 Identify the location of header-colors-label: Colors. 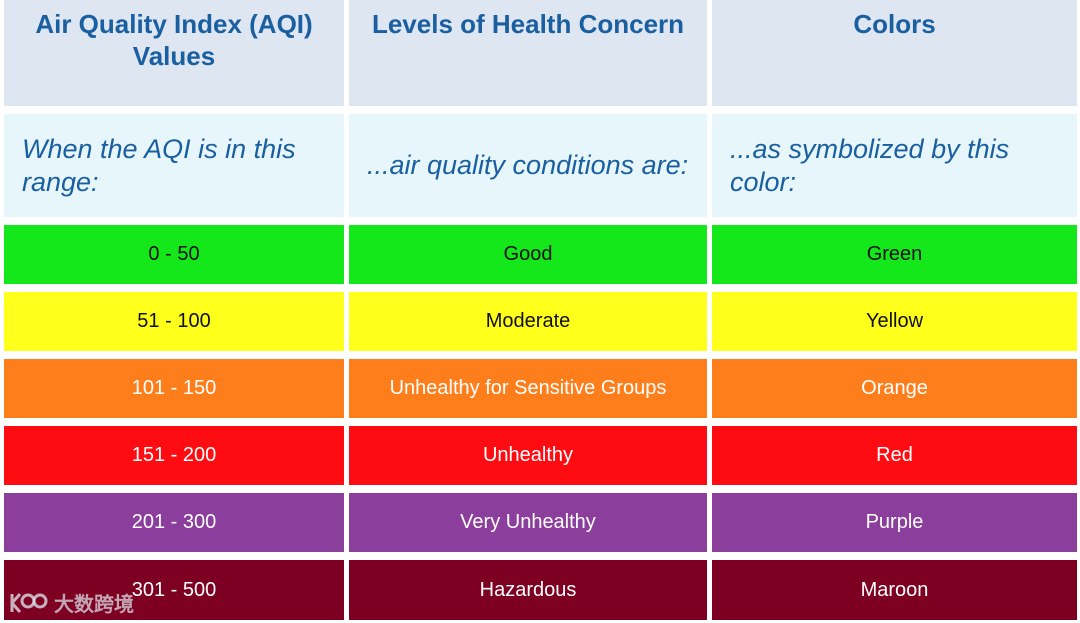
(894, 24).